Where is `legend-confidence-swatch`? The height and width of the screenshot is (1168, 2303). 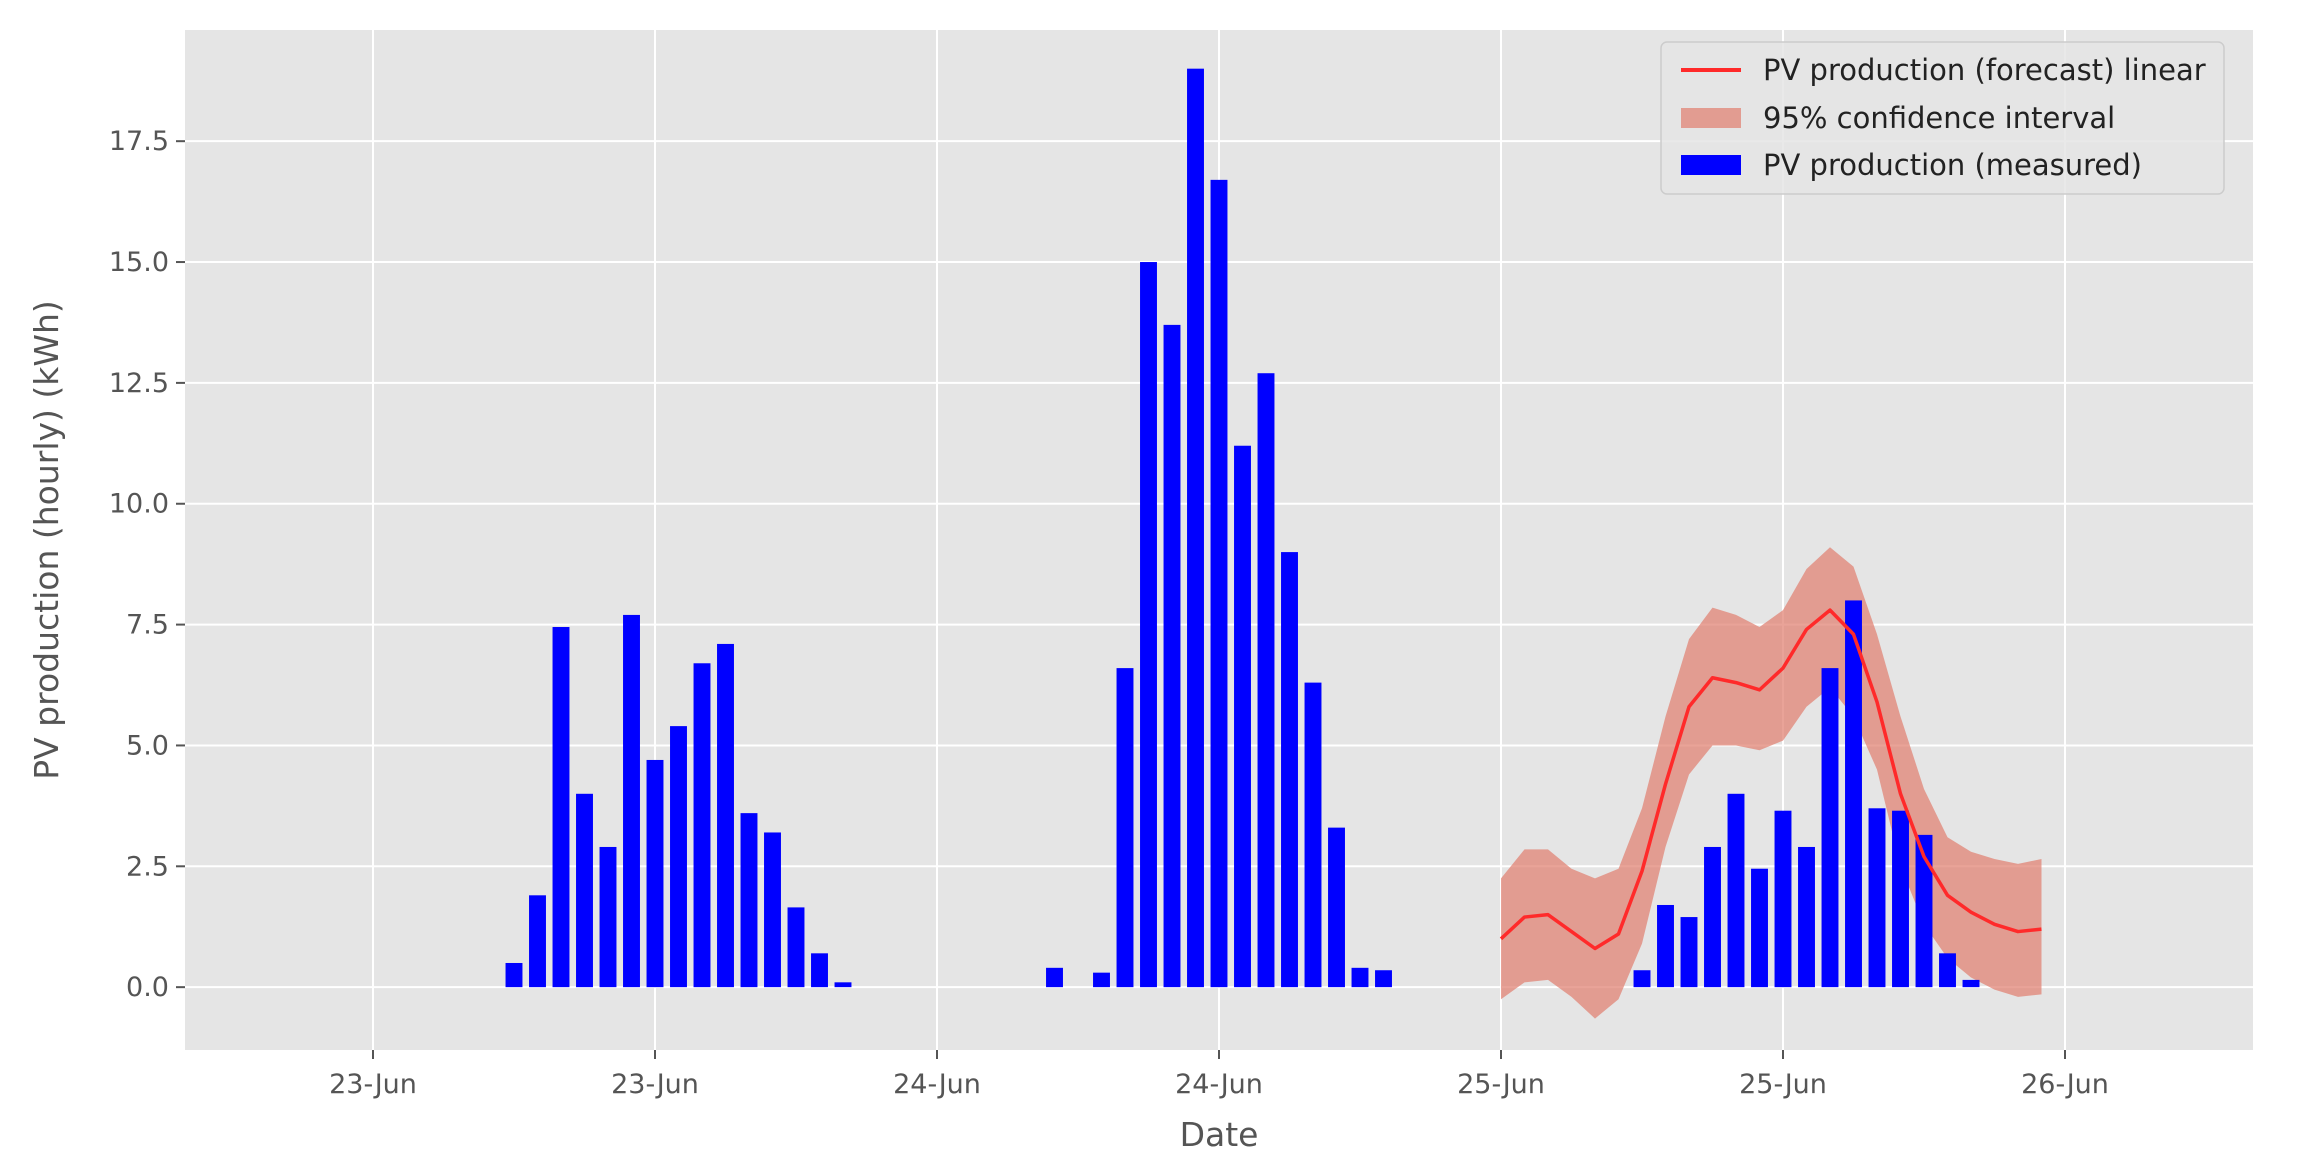
legend-confidence-swatch is located at coordinates (1711, 118).